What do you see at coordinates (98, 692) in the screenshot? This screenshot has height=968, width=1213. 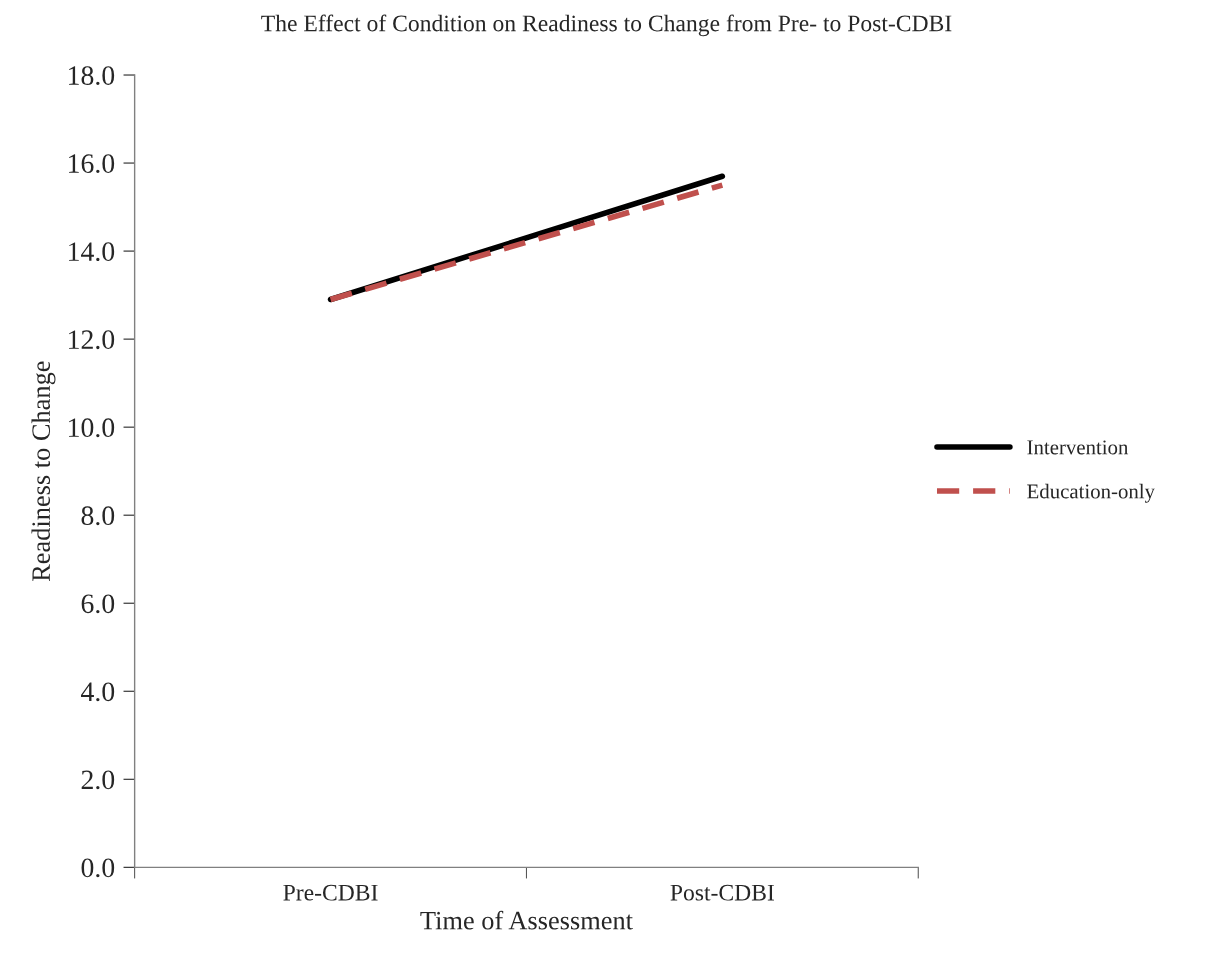 I see `y-tick-label: 4.0` at bounding box center [98, 692].